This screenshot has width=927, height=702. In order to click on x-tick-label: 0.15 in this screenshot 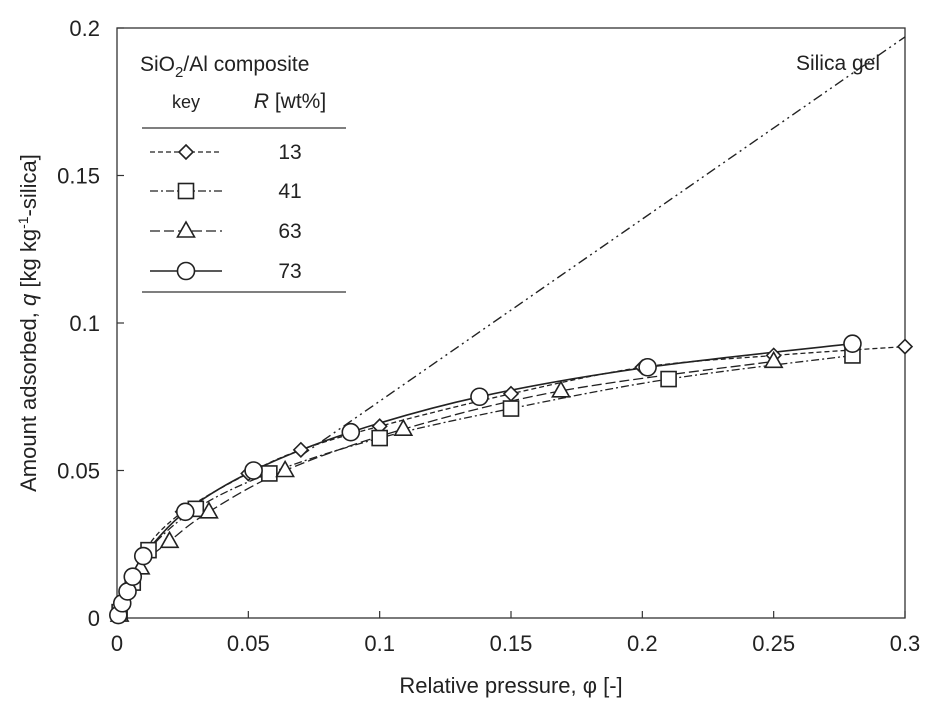, I will do `click(511, 643)`.